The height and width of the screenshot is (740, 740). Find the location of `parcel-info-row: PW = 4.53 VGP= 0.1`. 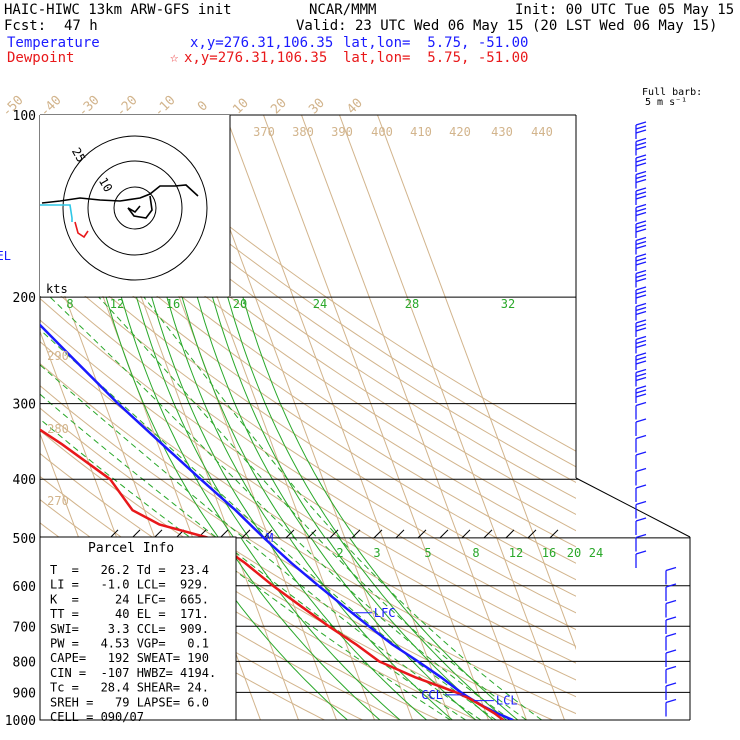

parcel-info-row: PW = 4.53 VGP= 0.1 is located at coordinates (129, 644).